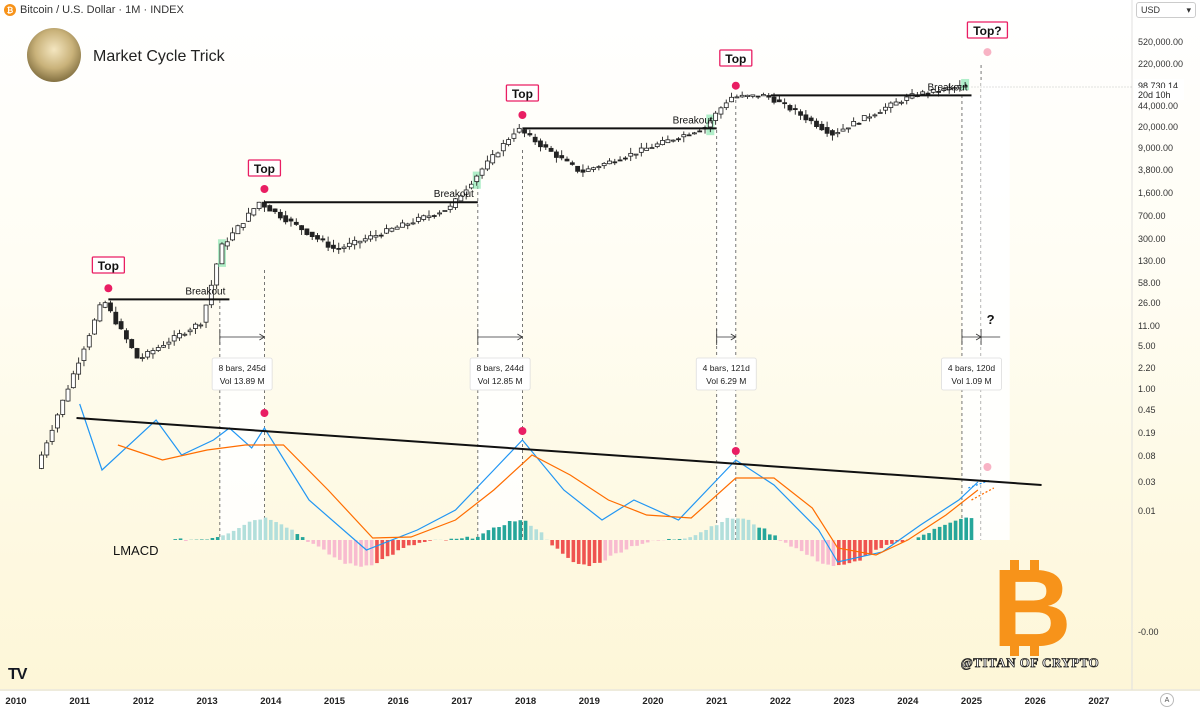 This screenshot has height=708, width=1200. What do you see at coordinates (54, 55) in the screenshot?
I see `author-avatar` at bounding box center [54, 55].